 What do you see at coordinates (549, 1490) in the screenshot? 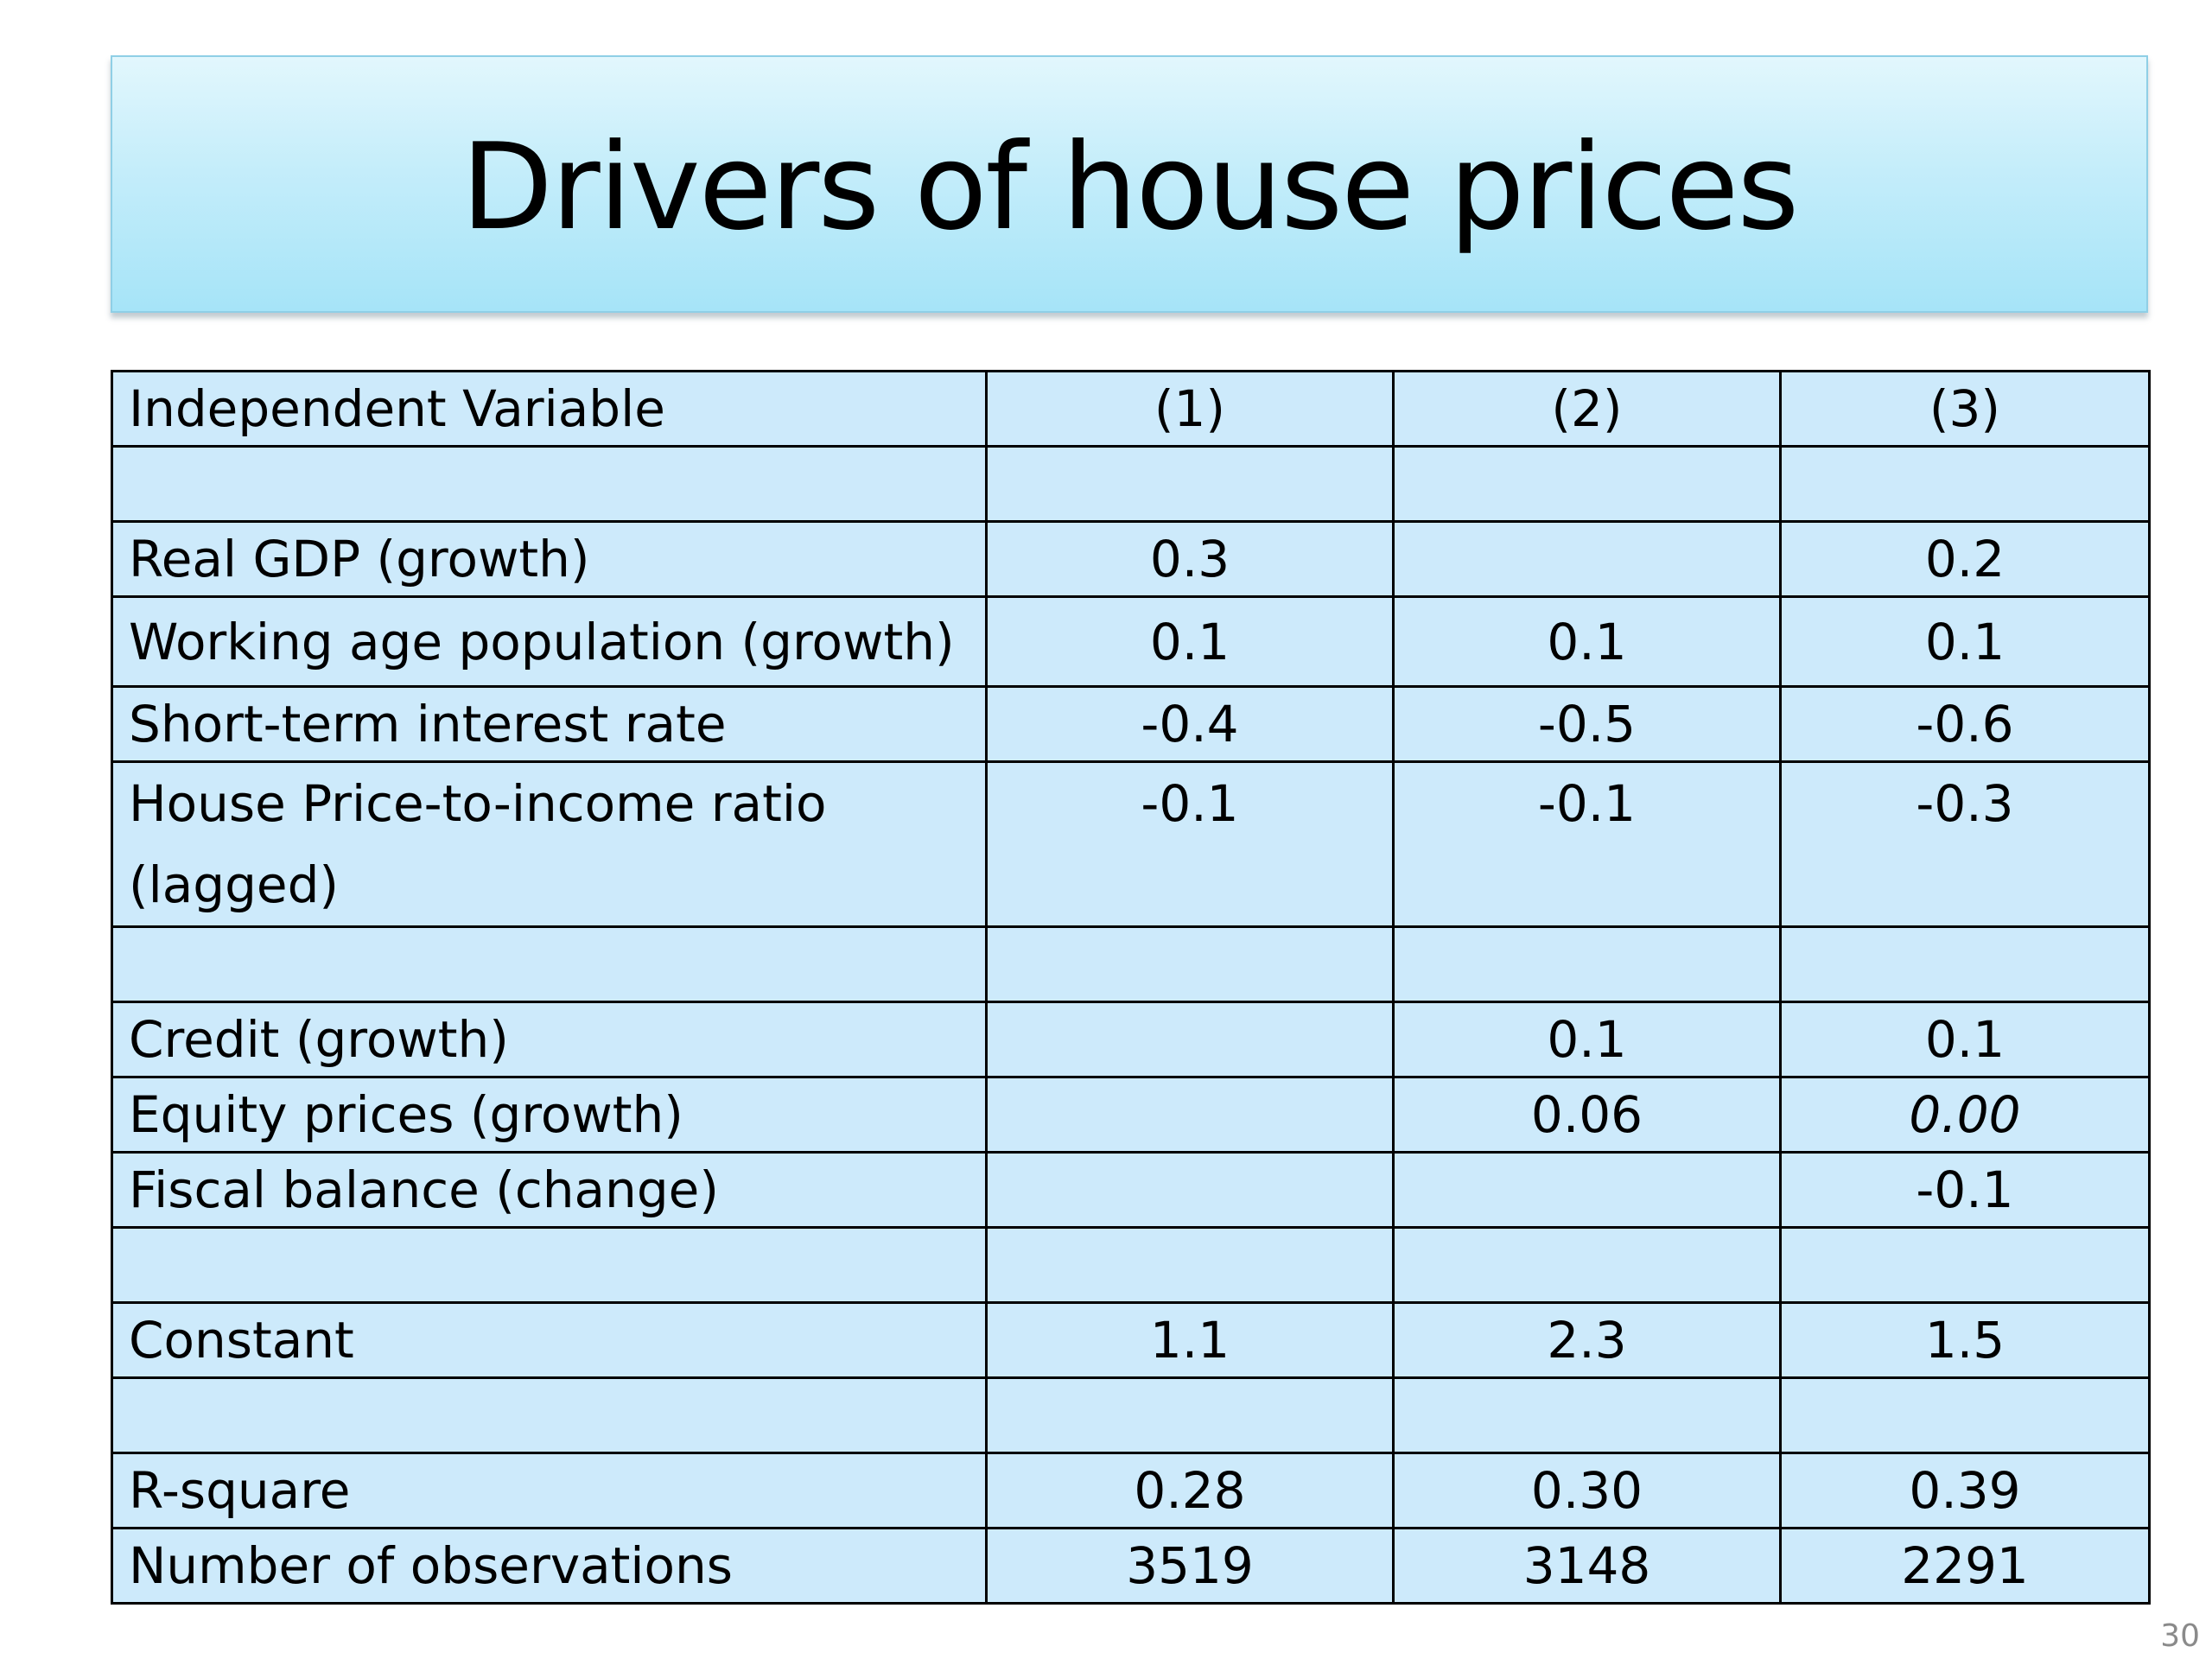
I see `row-label: R-square` at bounding box center [549, 1490].